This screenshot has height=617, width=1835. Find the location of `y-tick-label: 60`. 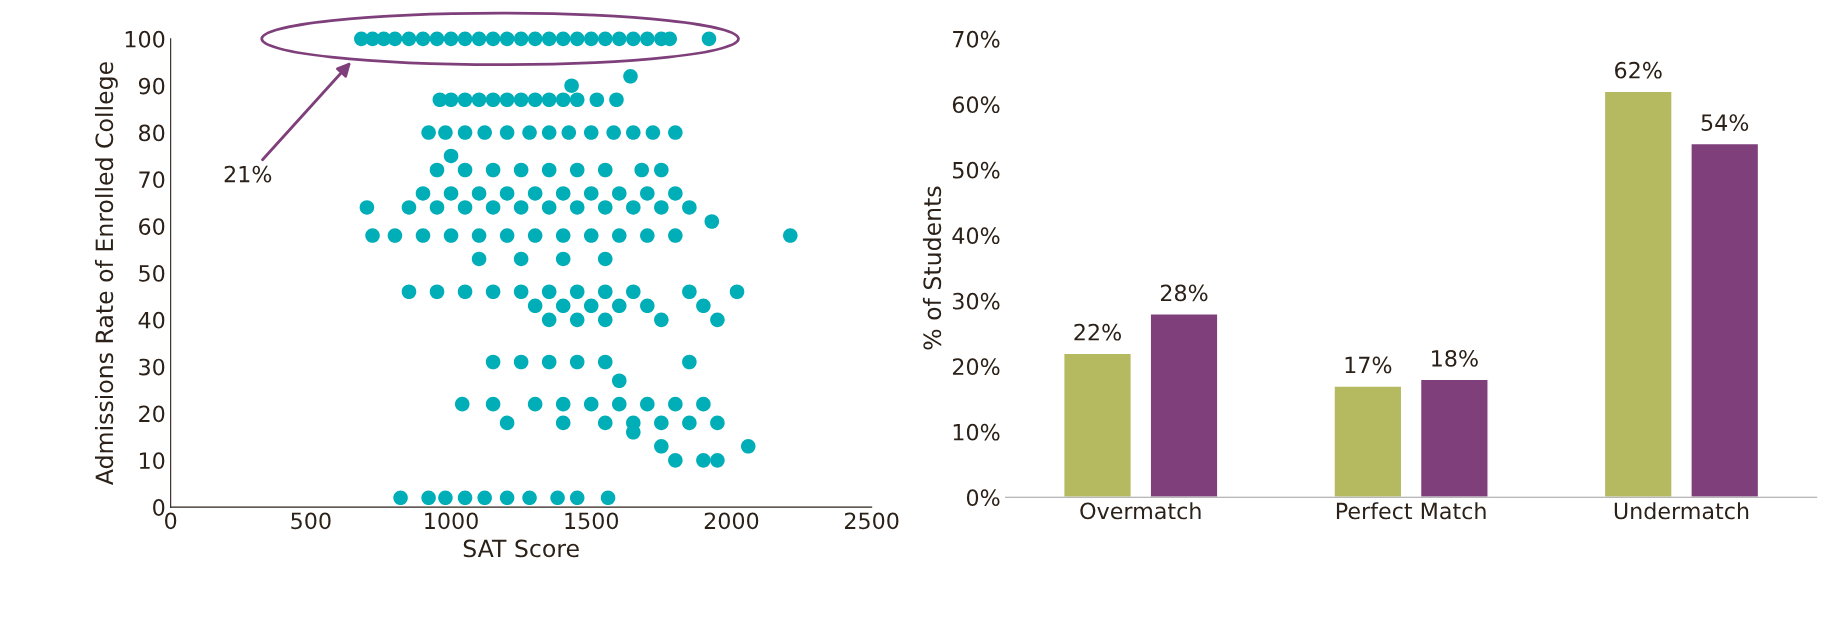

y-tick-label: 60 is located at coordinates (152, 226).